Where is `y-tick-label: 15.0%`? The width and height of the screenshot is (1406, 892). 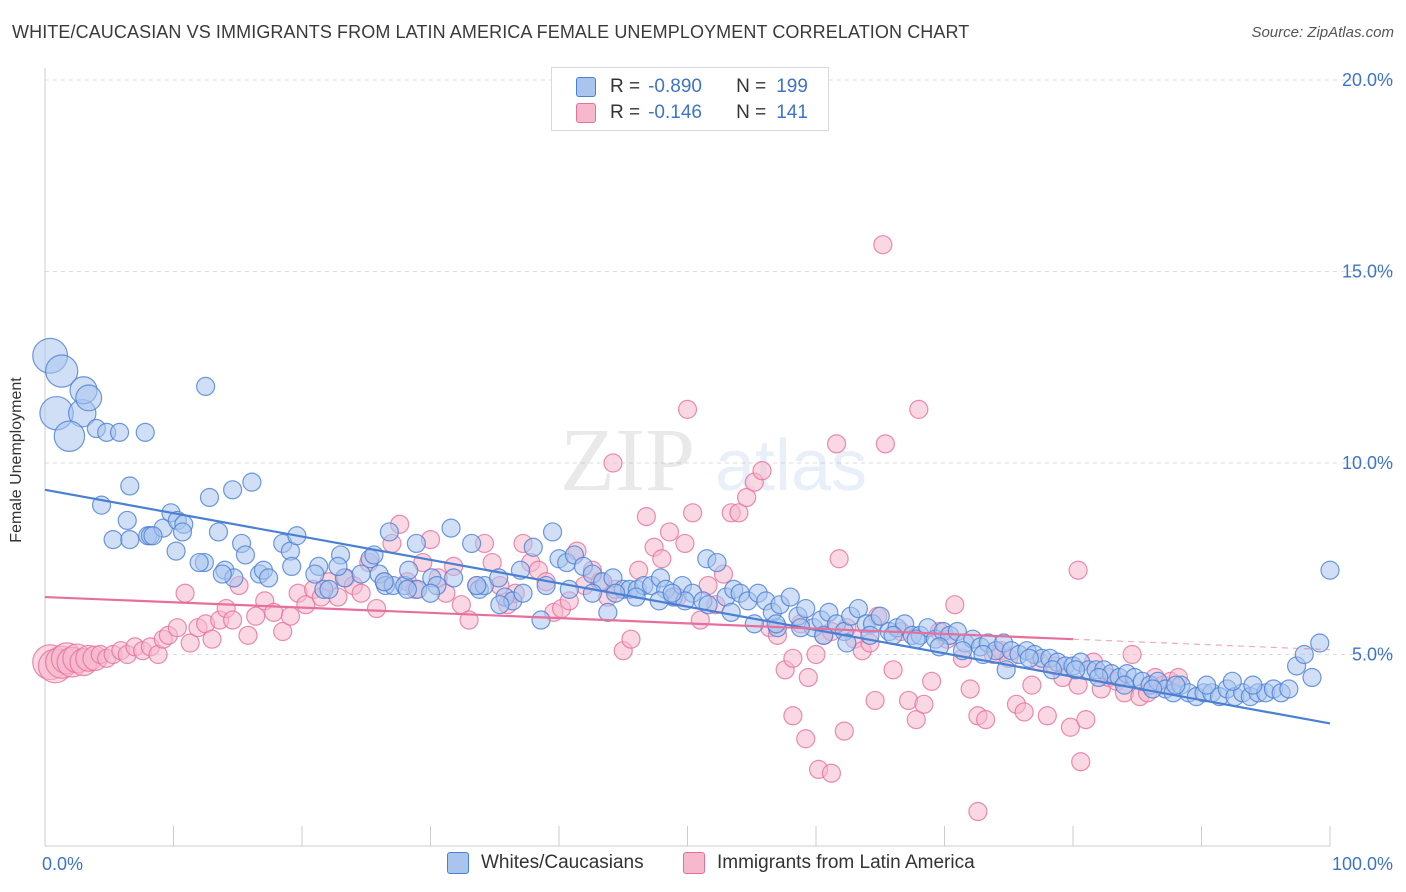 y-tick-label: 15.0% is located at coordinates (1367, 272).